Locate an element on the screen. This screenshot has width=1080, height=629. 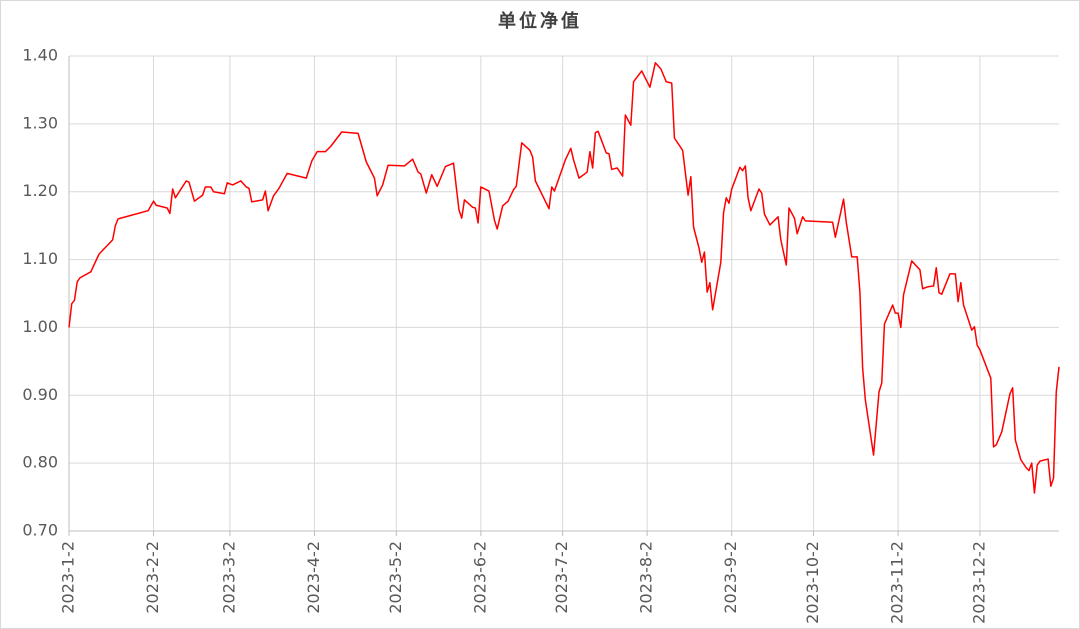
x-tick-label: 2023-3-2 is located at coordinates (228, 577).